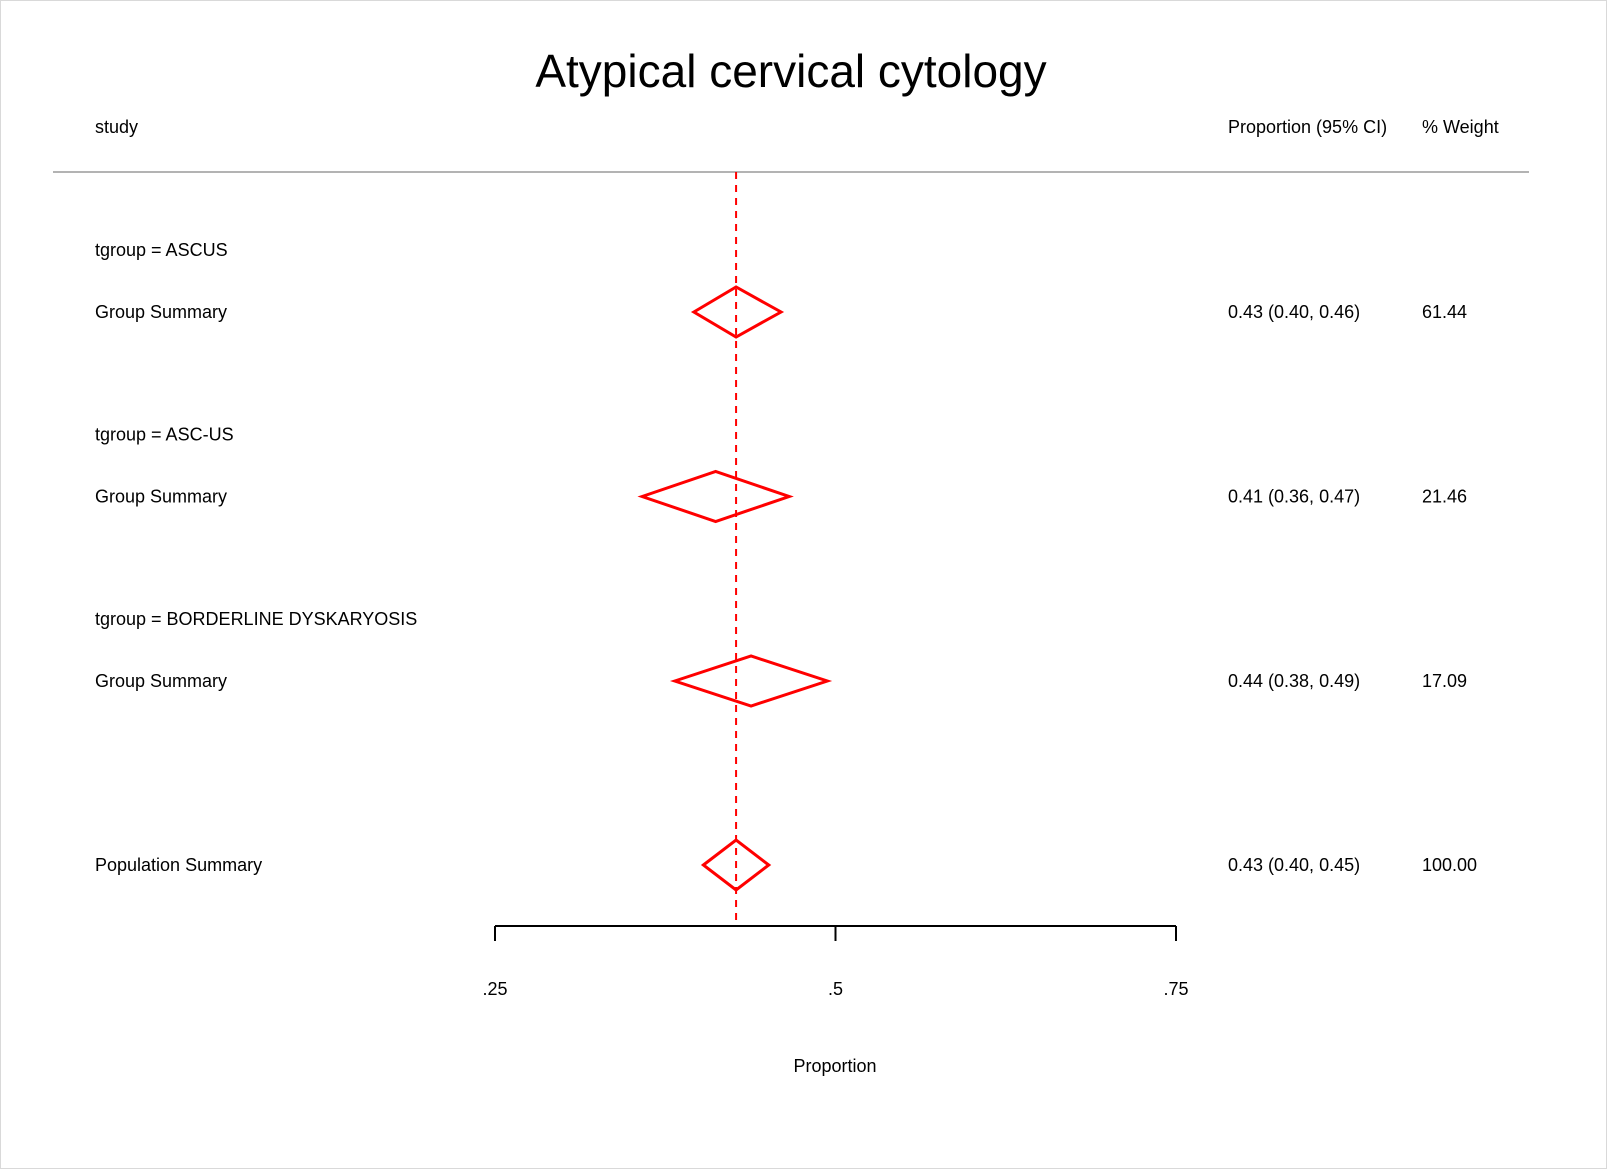  I want to click on x-axis-label: Proportion, so click(834, 1066).